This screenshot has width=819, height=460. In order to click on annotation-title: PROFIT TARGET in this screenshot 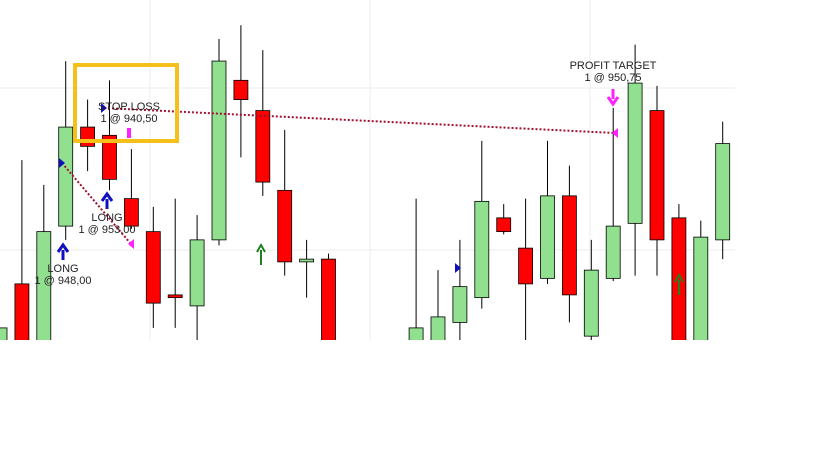, I will do `click(613, 66)`.